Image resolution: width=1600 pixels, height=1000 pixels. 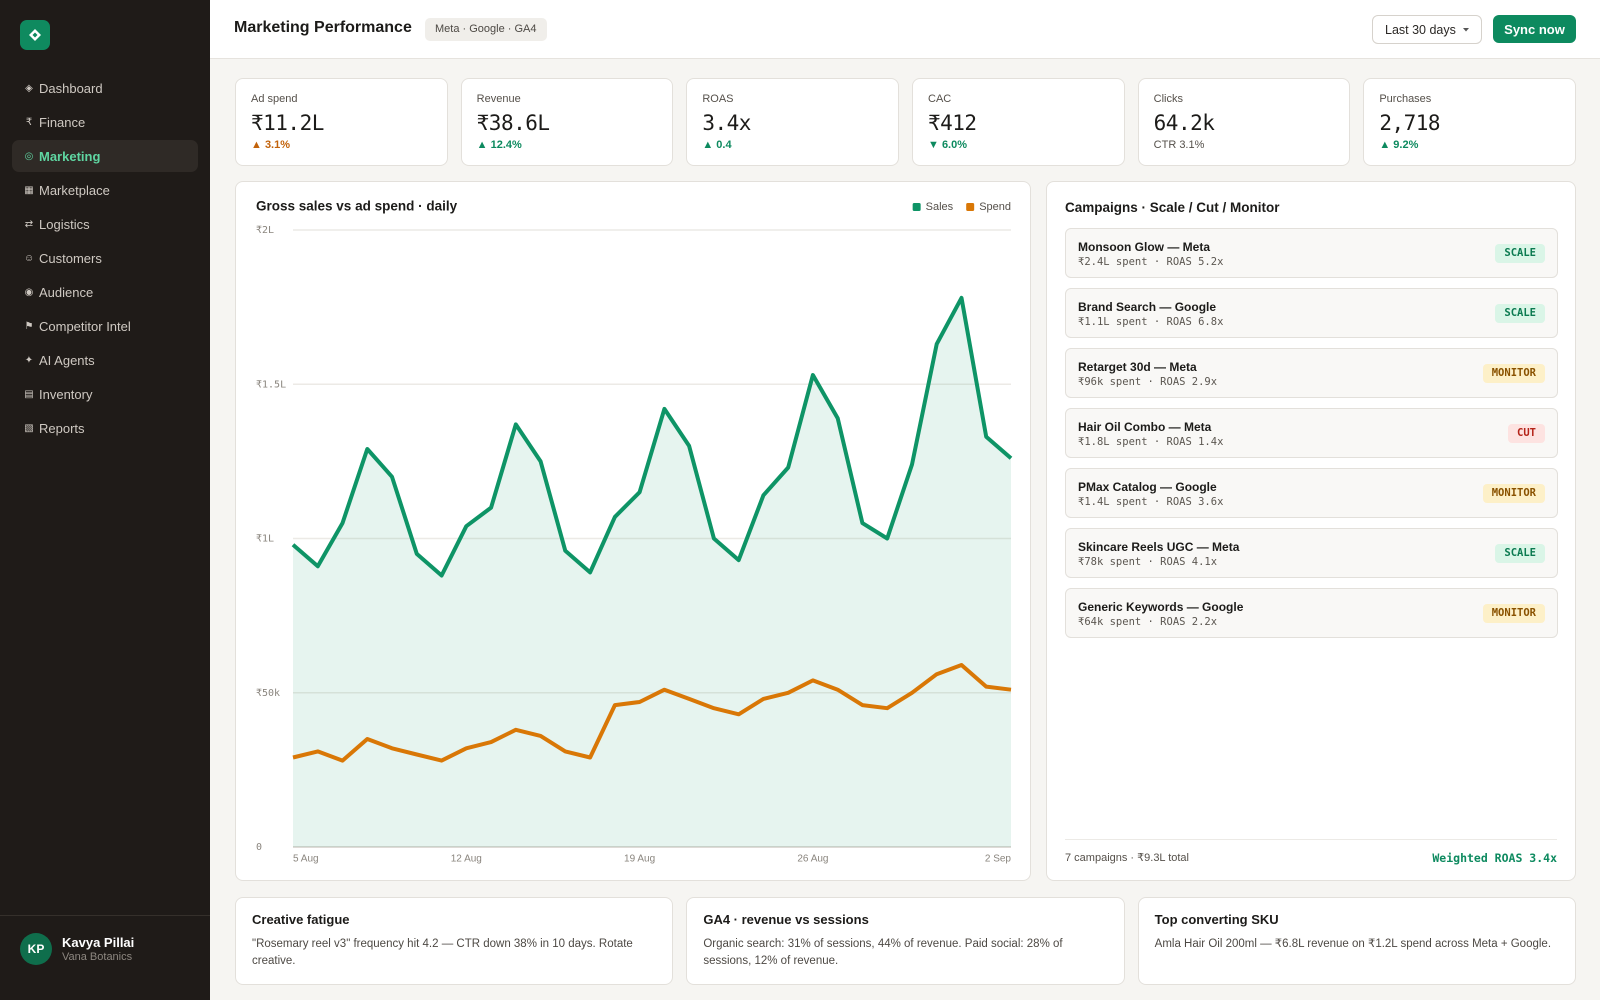 I want to click on x-tick-label: 19 Aug, so click(x=639, y=859).